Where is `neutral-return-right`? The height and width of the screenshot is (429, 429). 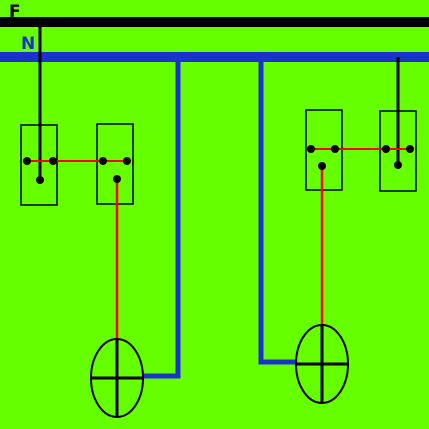 neutral-return-right is located at coordinates (277, 211).